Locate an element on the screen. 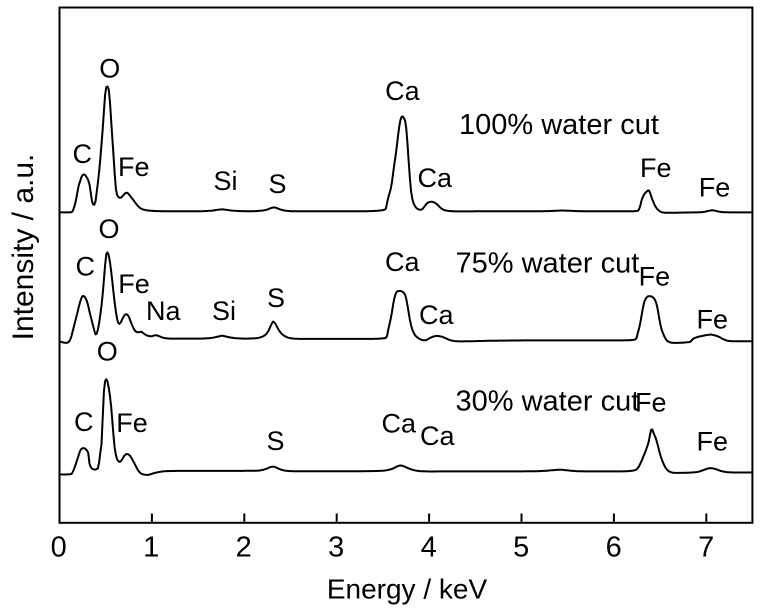  svg-text: 30% water cut is located at coordinates (548, 402).